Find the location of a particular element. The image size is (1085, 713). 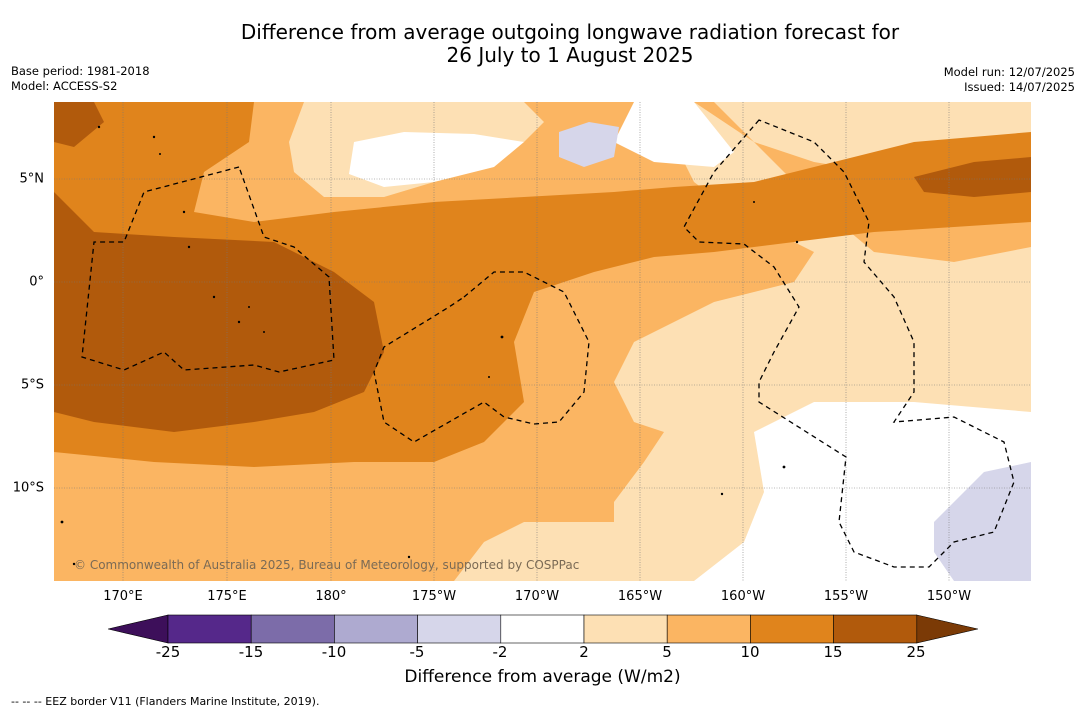

colorbar-label: Difference from average (W/m2) is located at coordinates (542, 677).